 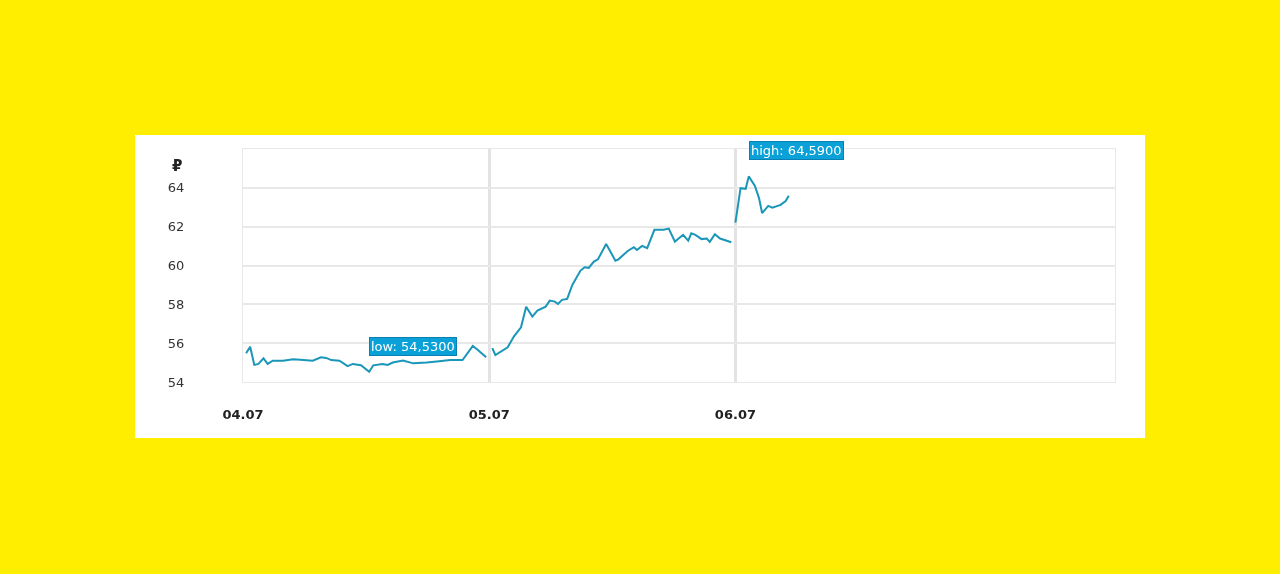 I want to click on annotation: low: 54,5300, so click(x=413, y=346).